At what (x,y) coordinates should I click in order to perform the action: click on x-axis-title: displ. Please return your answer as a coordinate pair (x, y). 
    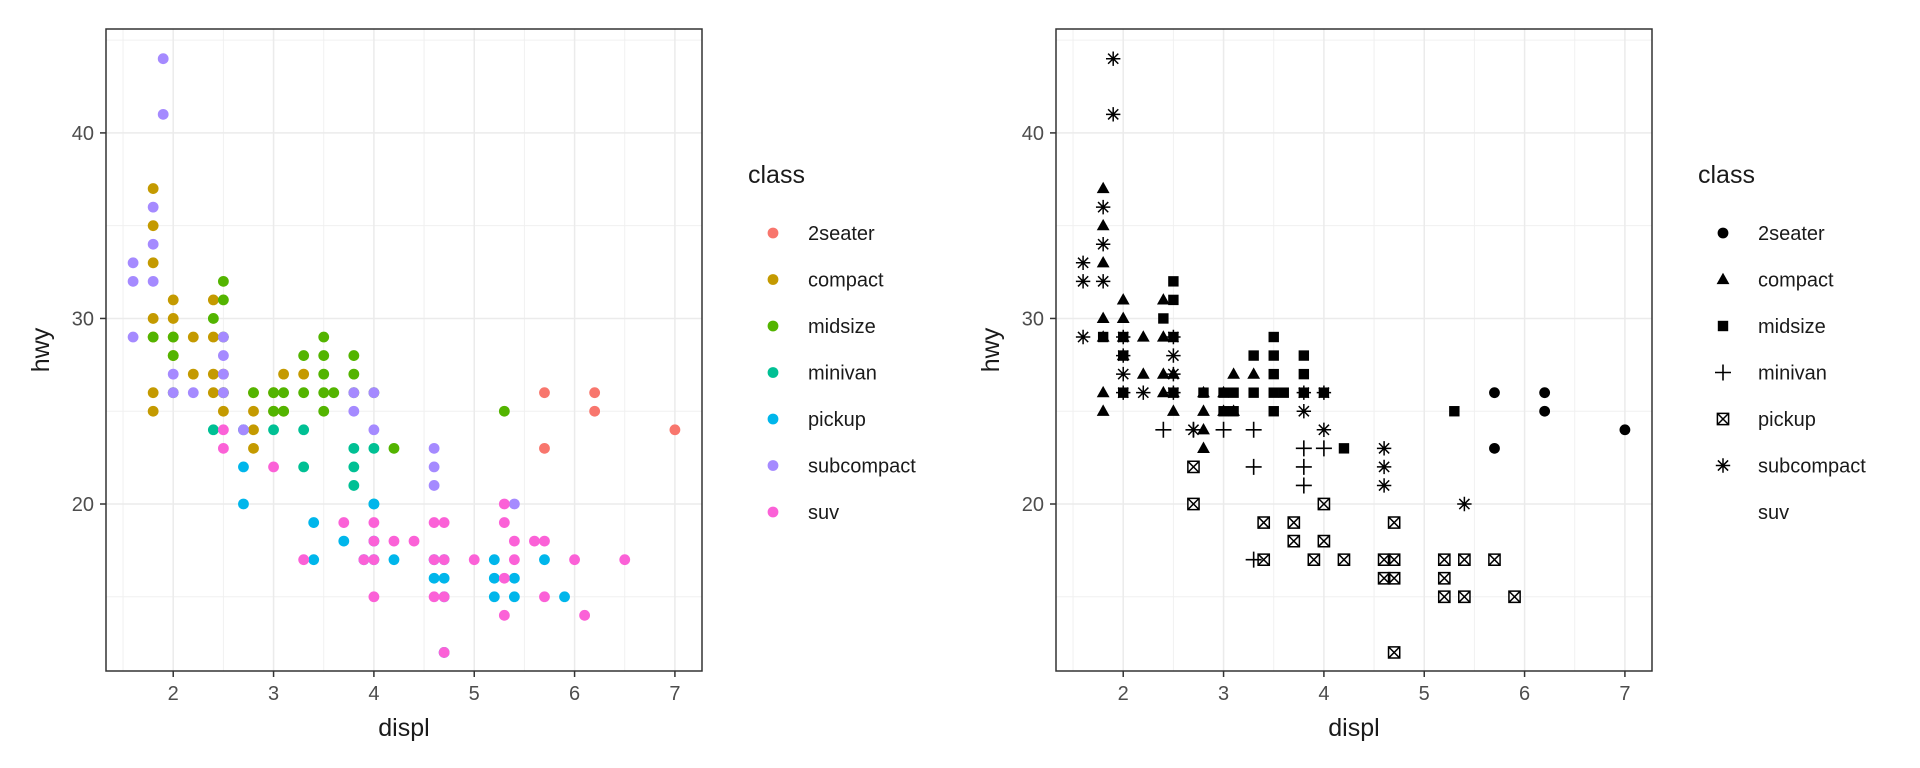
    Looking at the image, I should click on (403, 728).